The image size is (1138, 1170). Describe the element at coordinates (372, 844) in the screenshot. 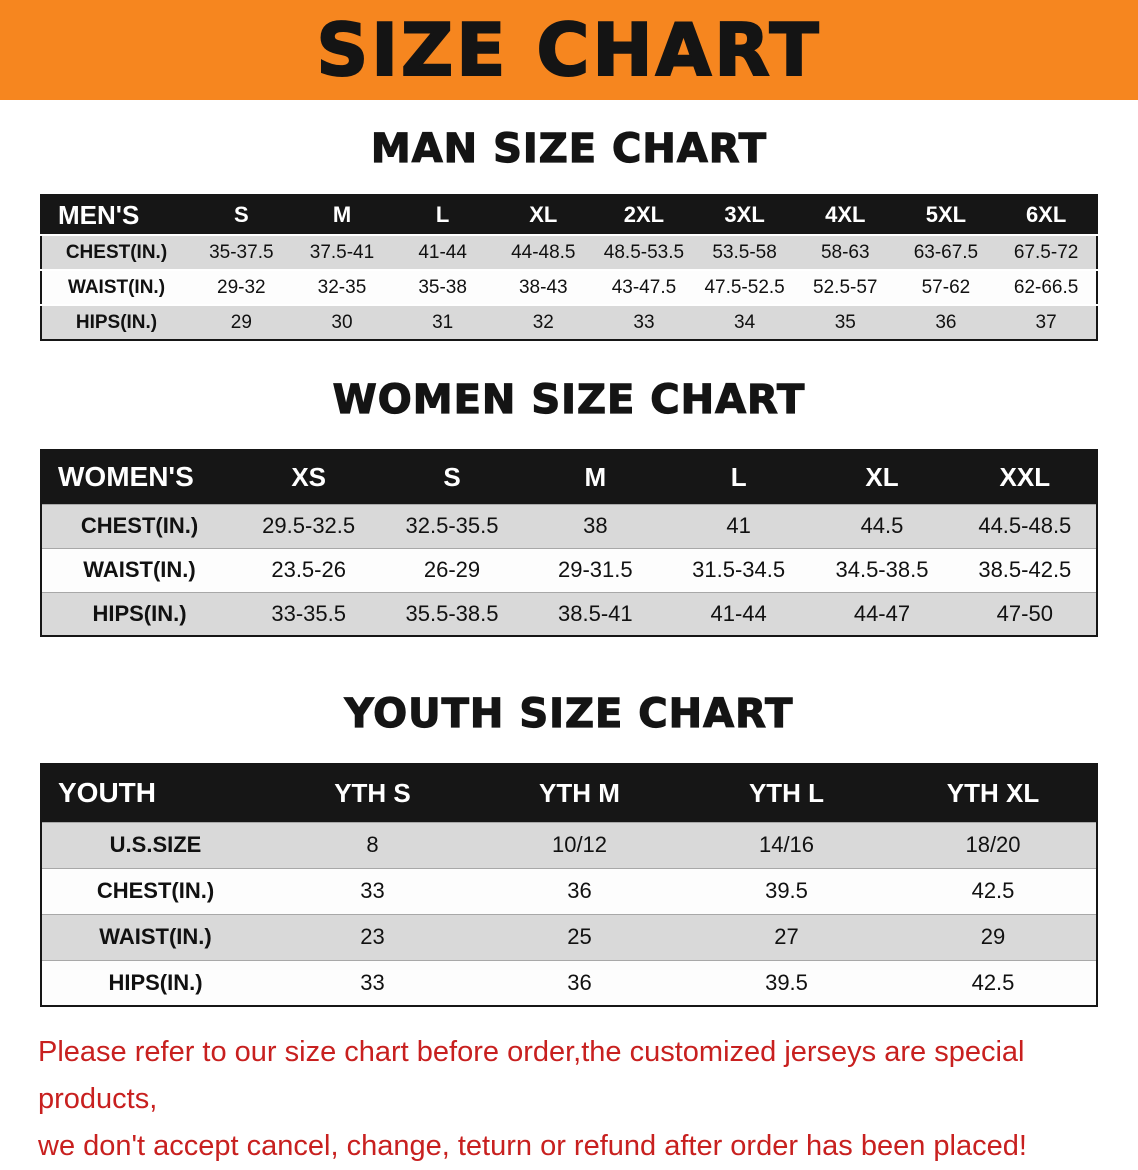

I see `size-value-cell: 8` at that location.